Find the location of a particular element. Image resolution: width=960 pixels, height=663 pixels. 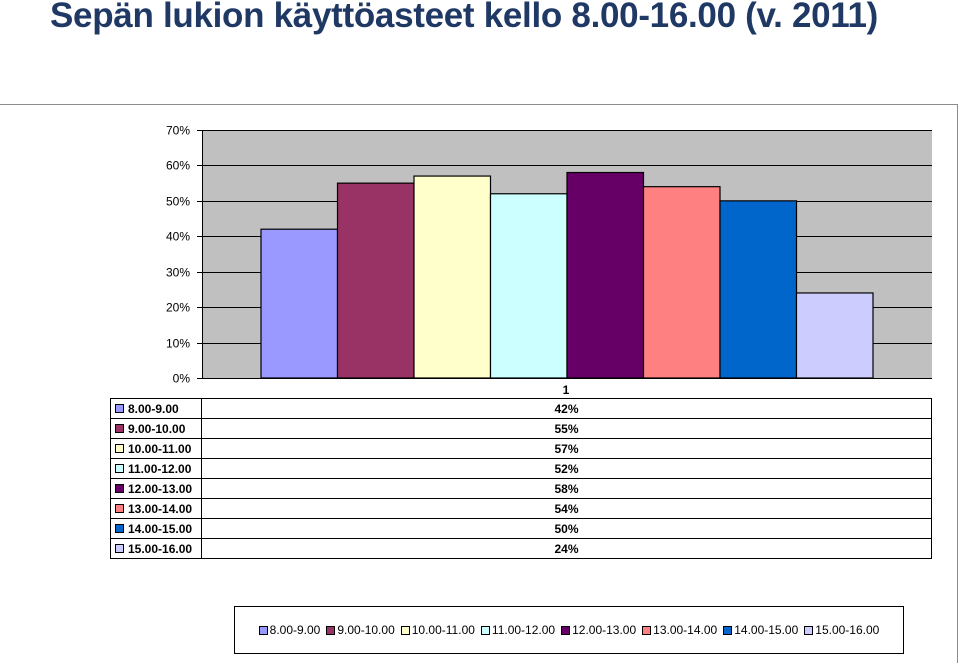

y-tick-label: 0% is located at coordinates (182, 379).